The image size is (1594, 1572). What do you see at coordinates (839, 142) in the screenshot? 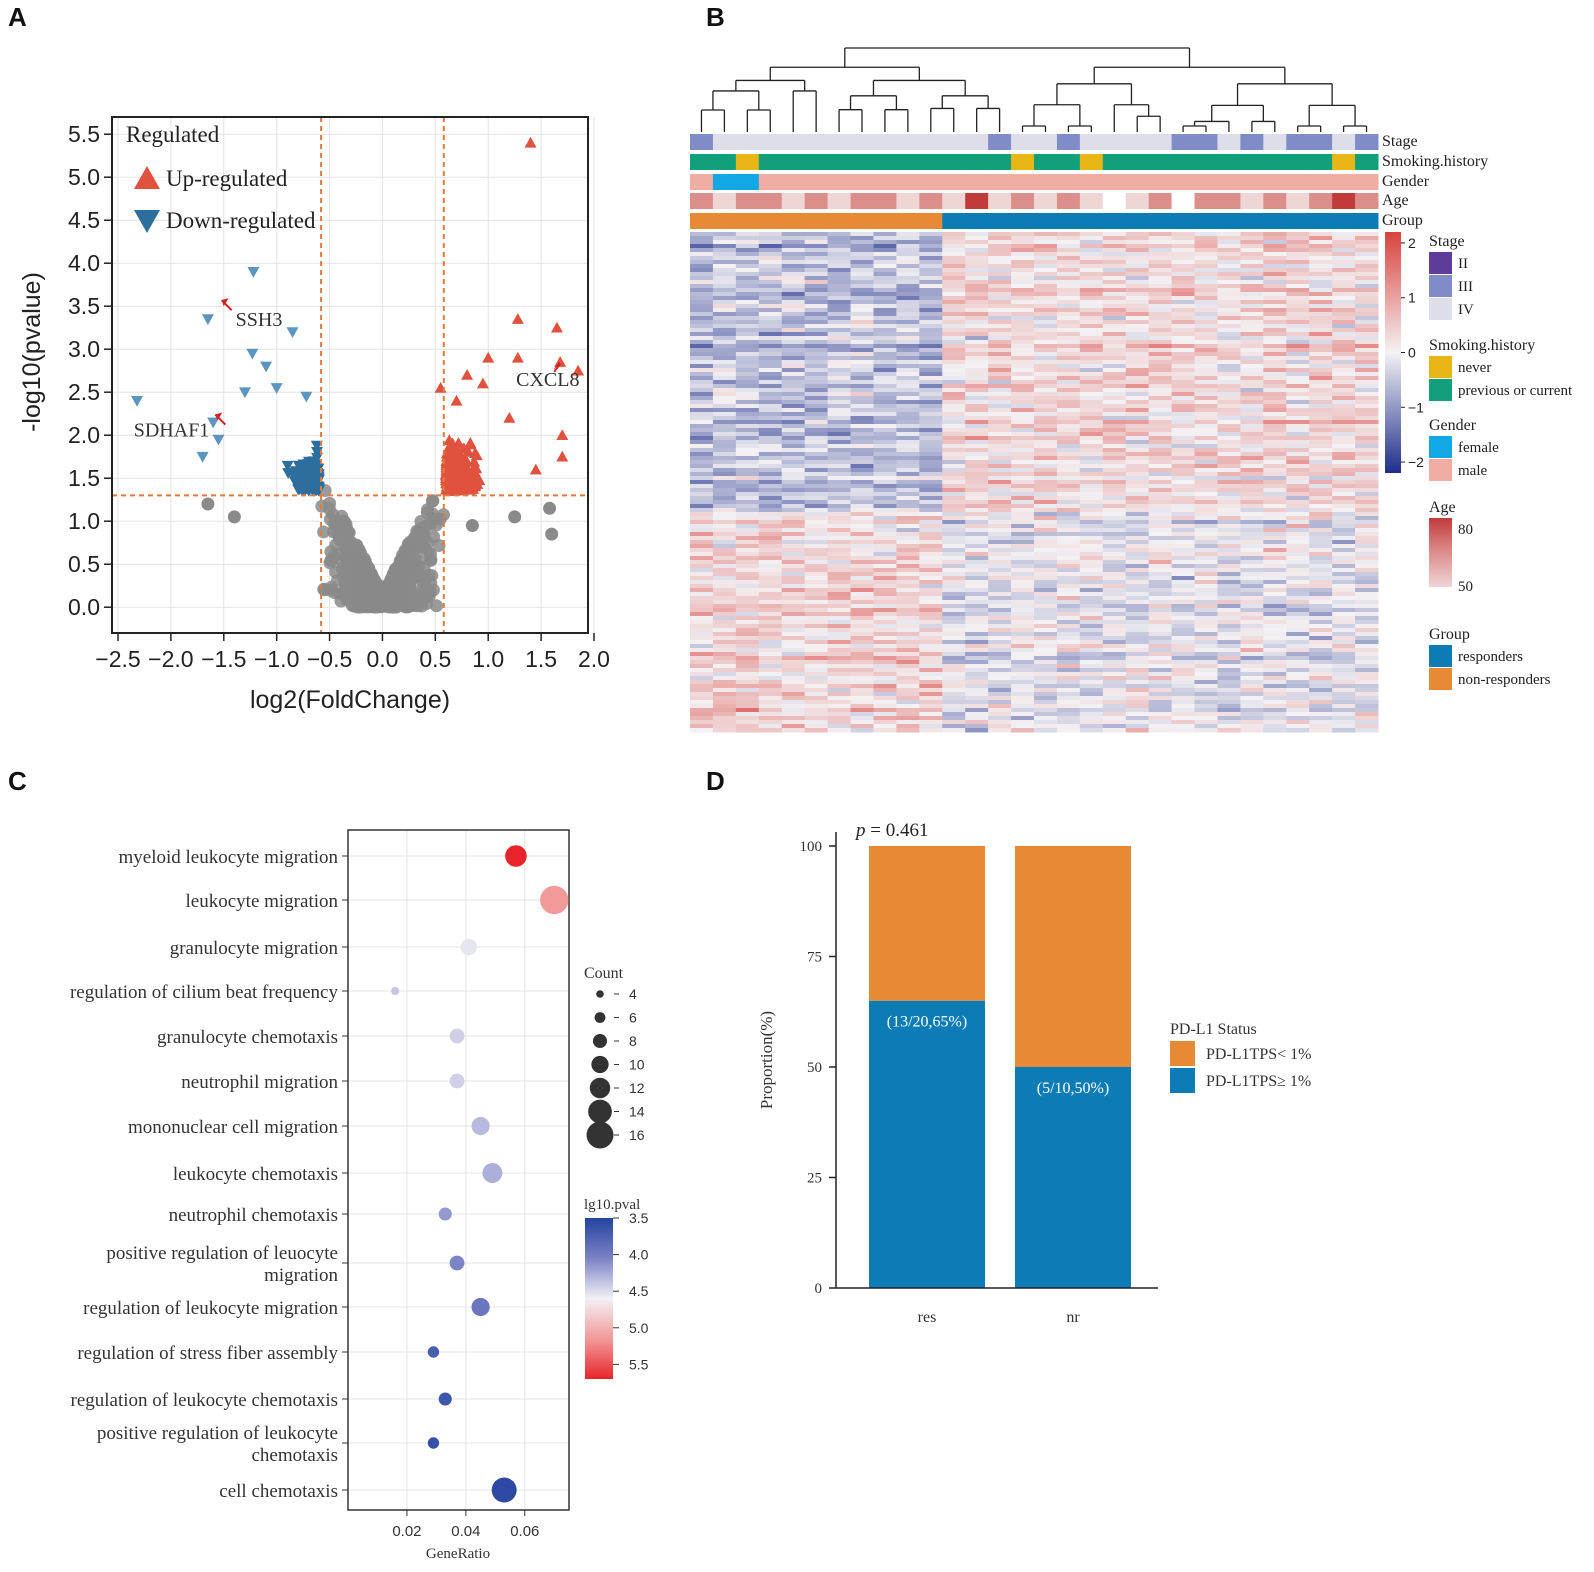
I see `stage-cell` at bounding box center [839, 142].